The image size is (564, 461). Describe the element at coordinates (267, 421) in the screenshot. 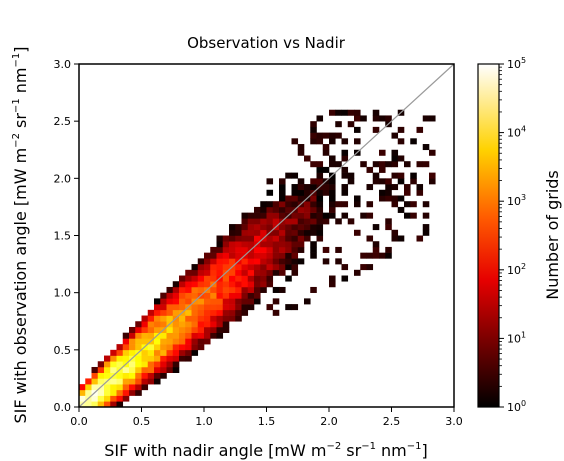

I see `x-tick-label: 1.5` at that location.